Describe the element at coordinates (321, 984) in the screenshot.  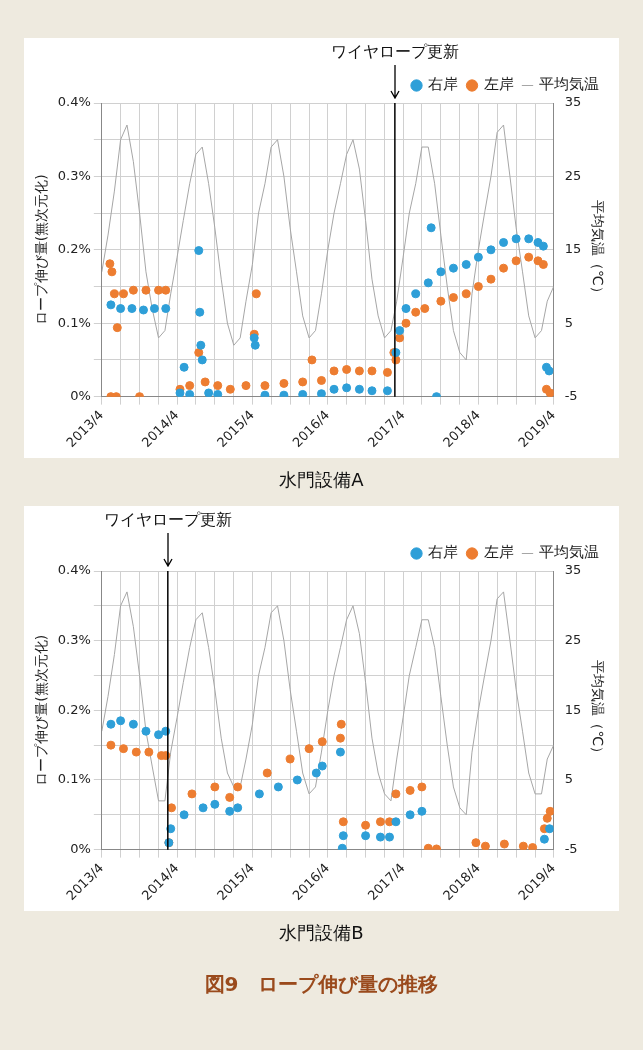
I see `caption: 図9 ロープ伸び量の推移` at that location.